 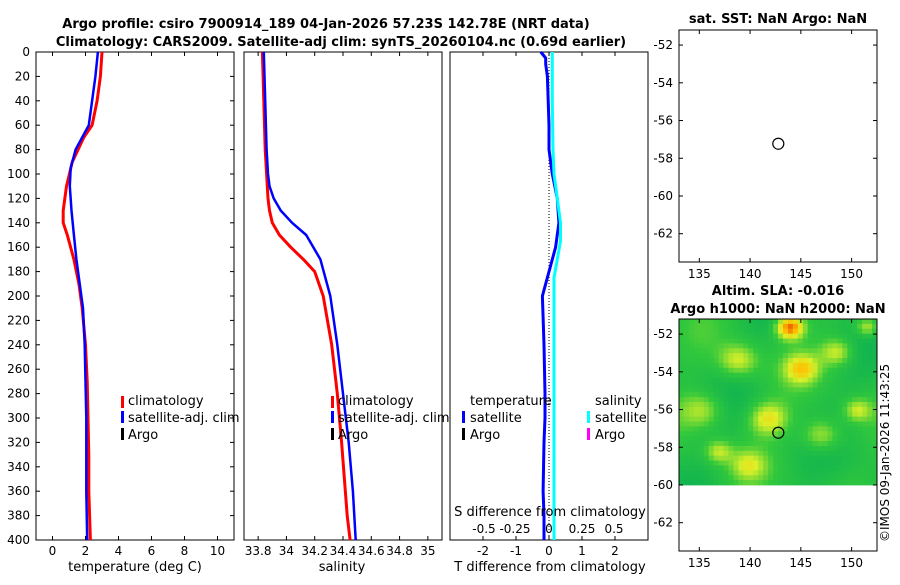 I want to click on sst-map-points, so click(x=778, y=143).